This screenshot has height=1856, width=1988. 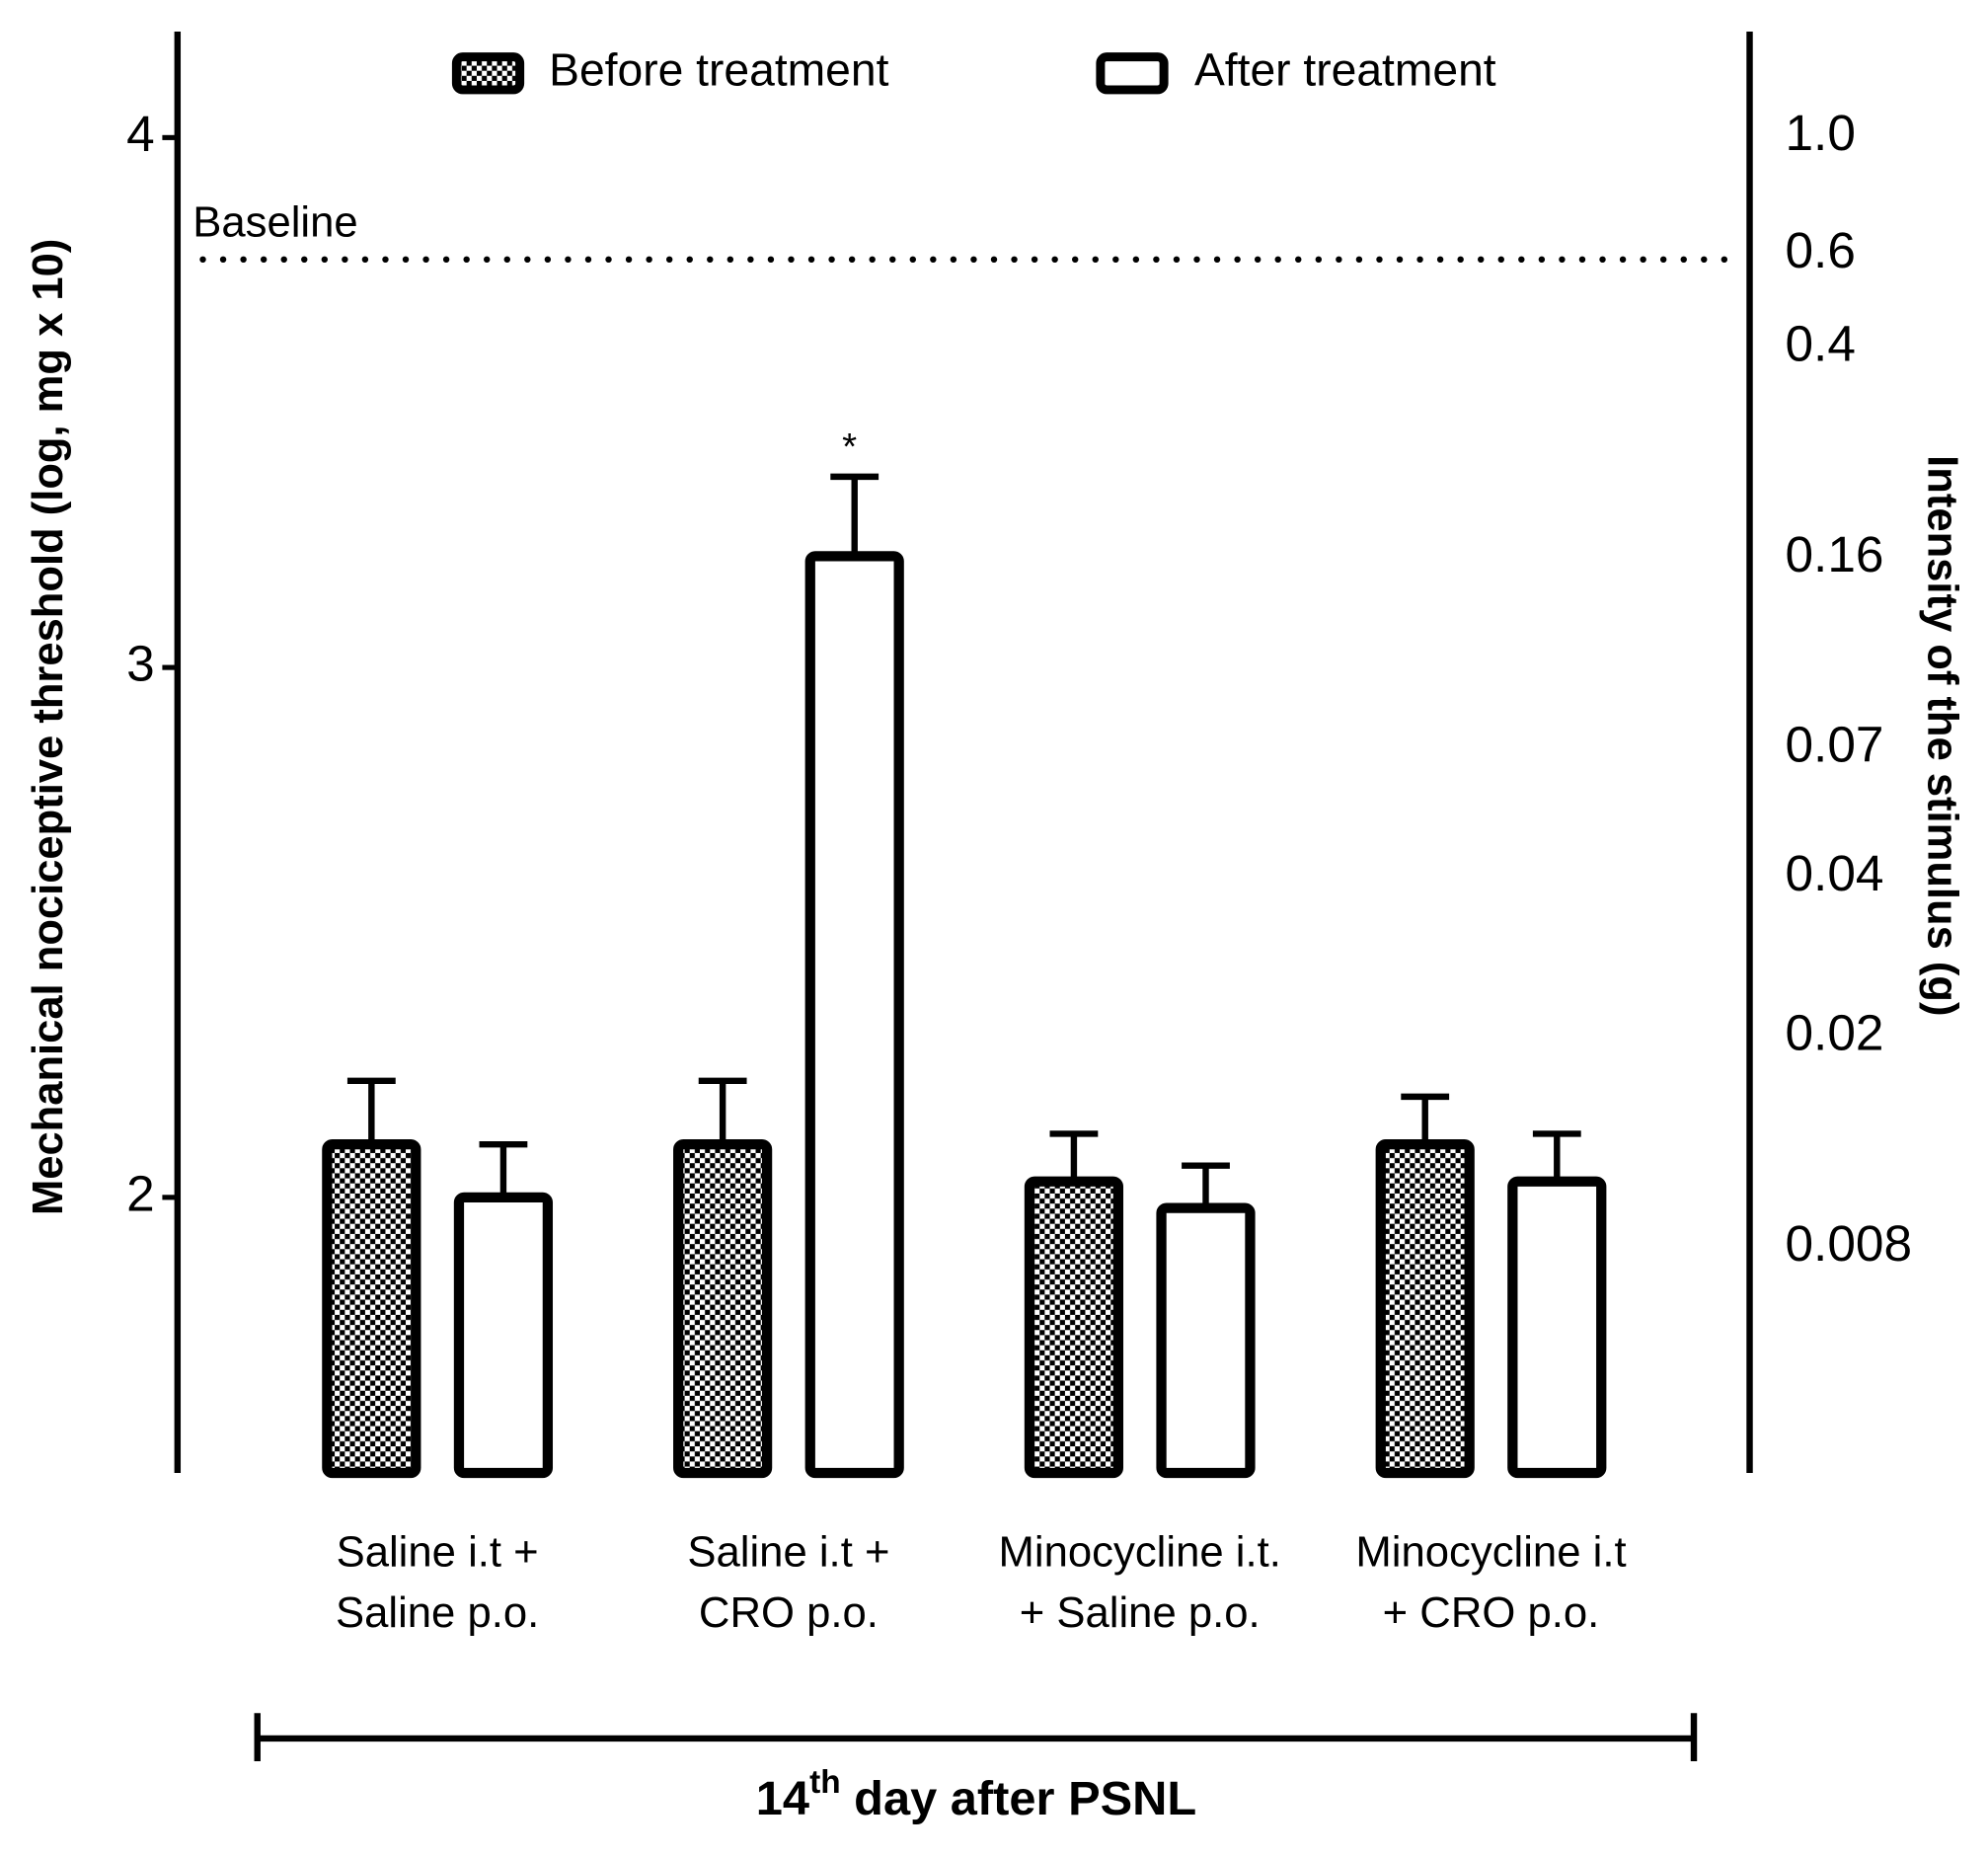 I want to click on y2-tick-label: 0.07, so click(x=1834, y=745).